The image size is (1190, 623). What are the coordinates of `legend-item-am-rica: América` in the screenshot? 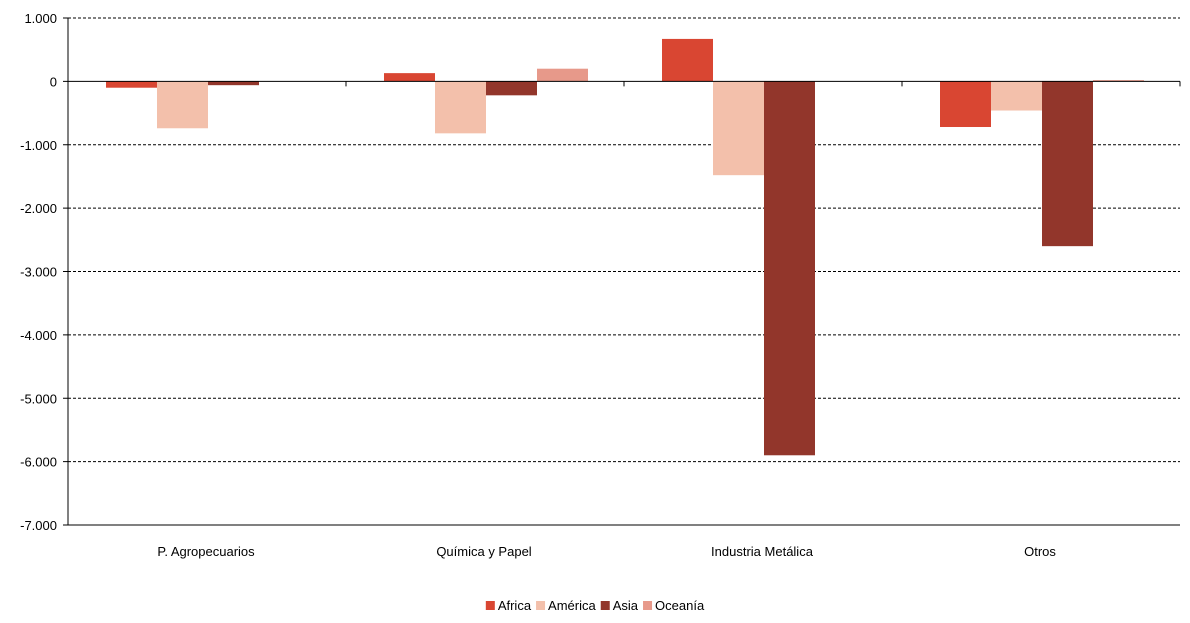 It's located at (566, 605).